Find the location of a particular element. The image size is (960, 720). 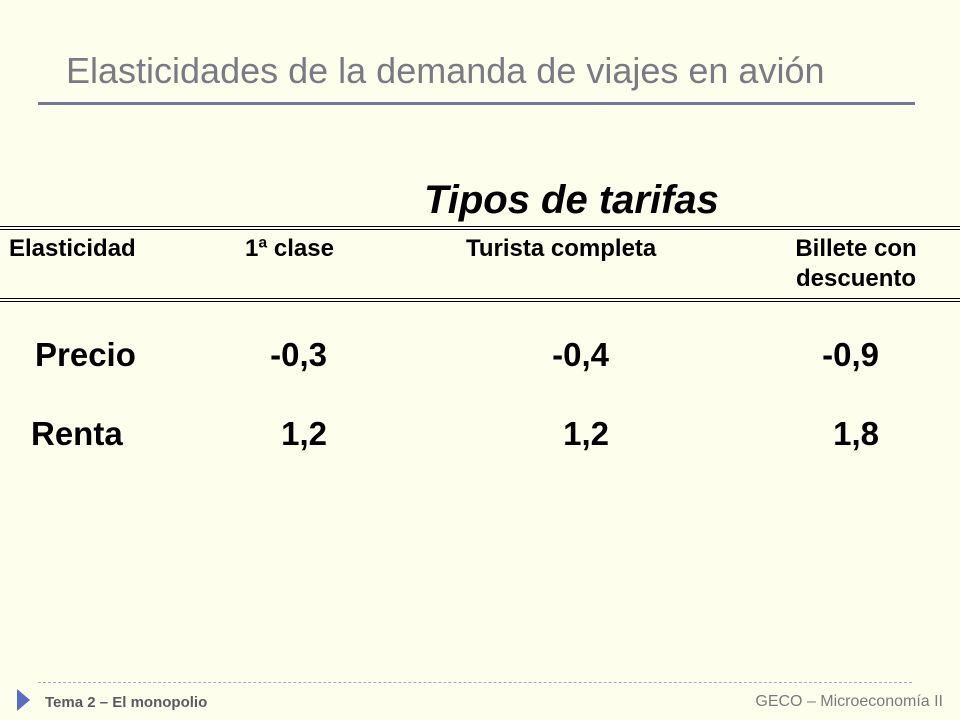

row-label-income: Renta is located at coordinates (77, 433).